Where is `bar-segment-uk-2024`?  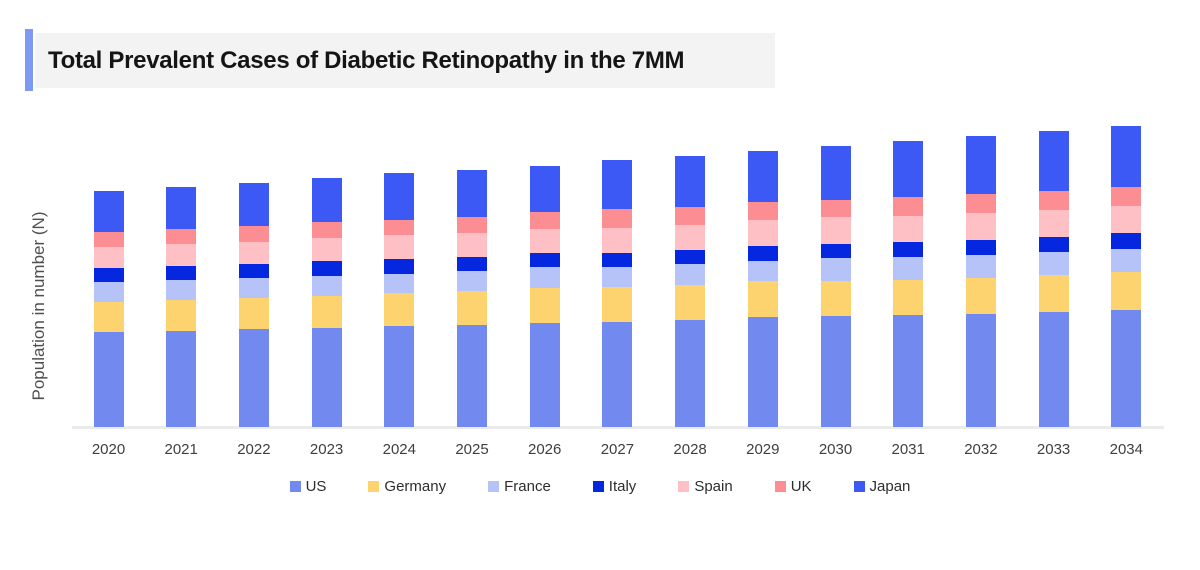 bar-segment-uk-2024 is located at coordinates (399, 227).